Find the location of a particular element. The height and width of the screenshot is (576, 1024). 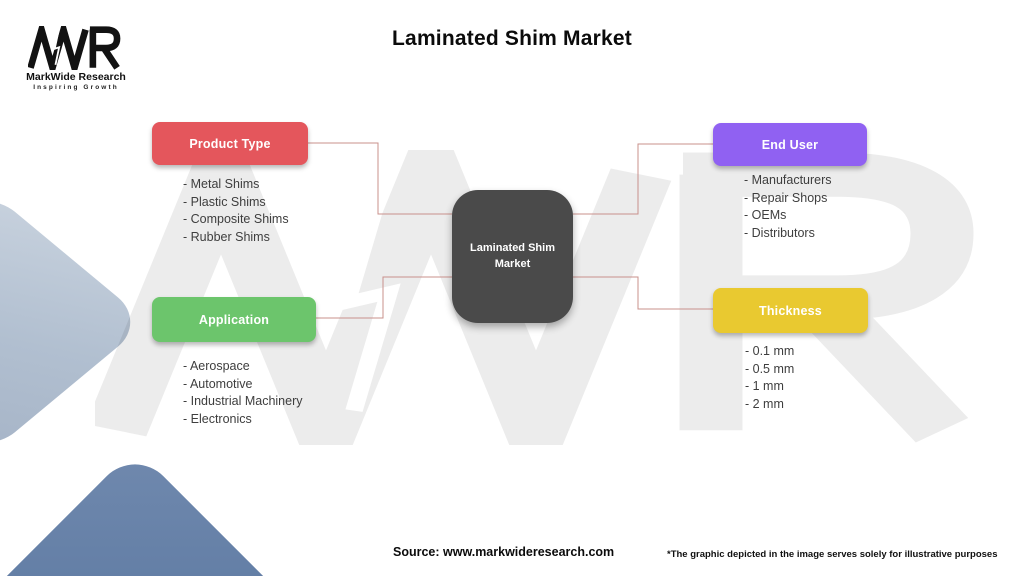

end-user-box: End User is located at coordinates (790, 144).